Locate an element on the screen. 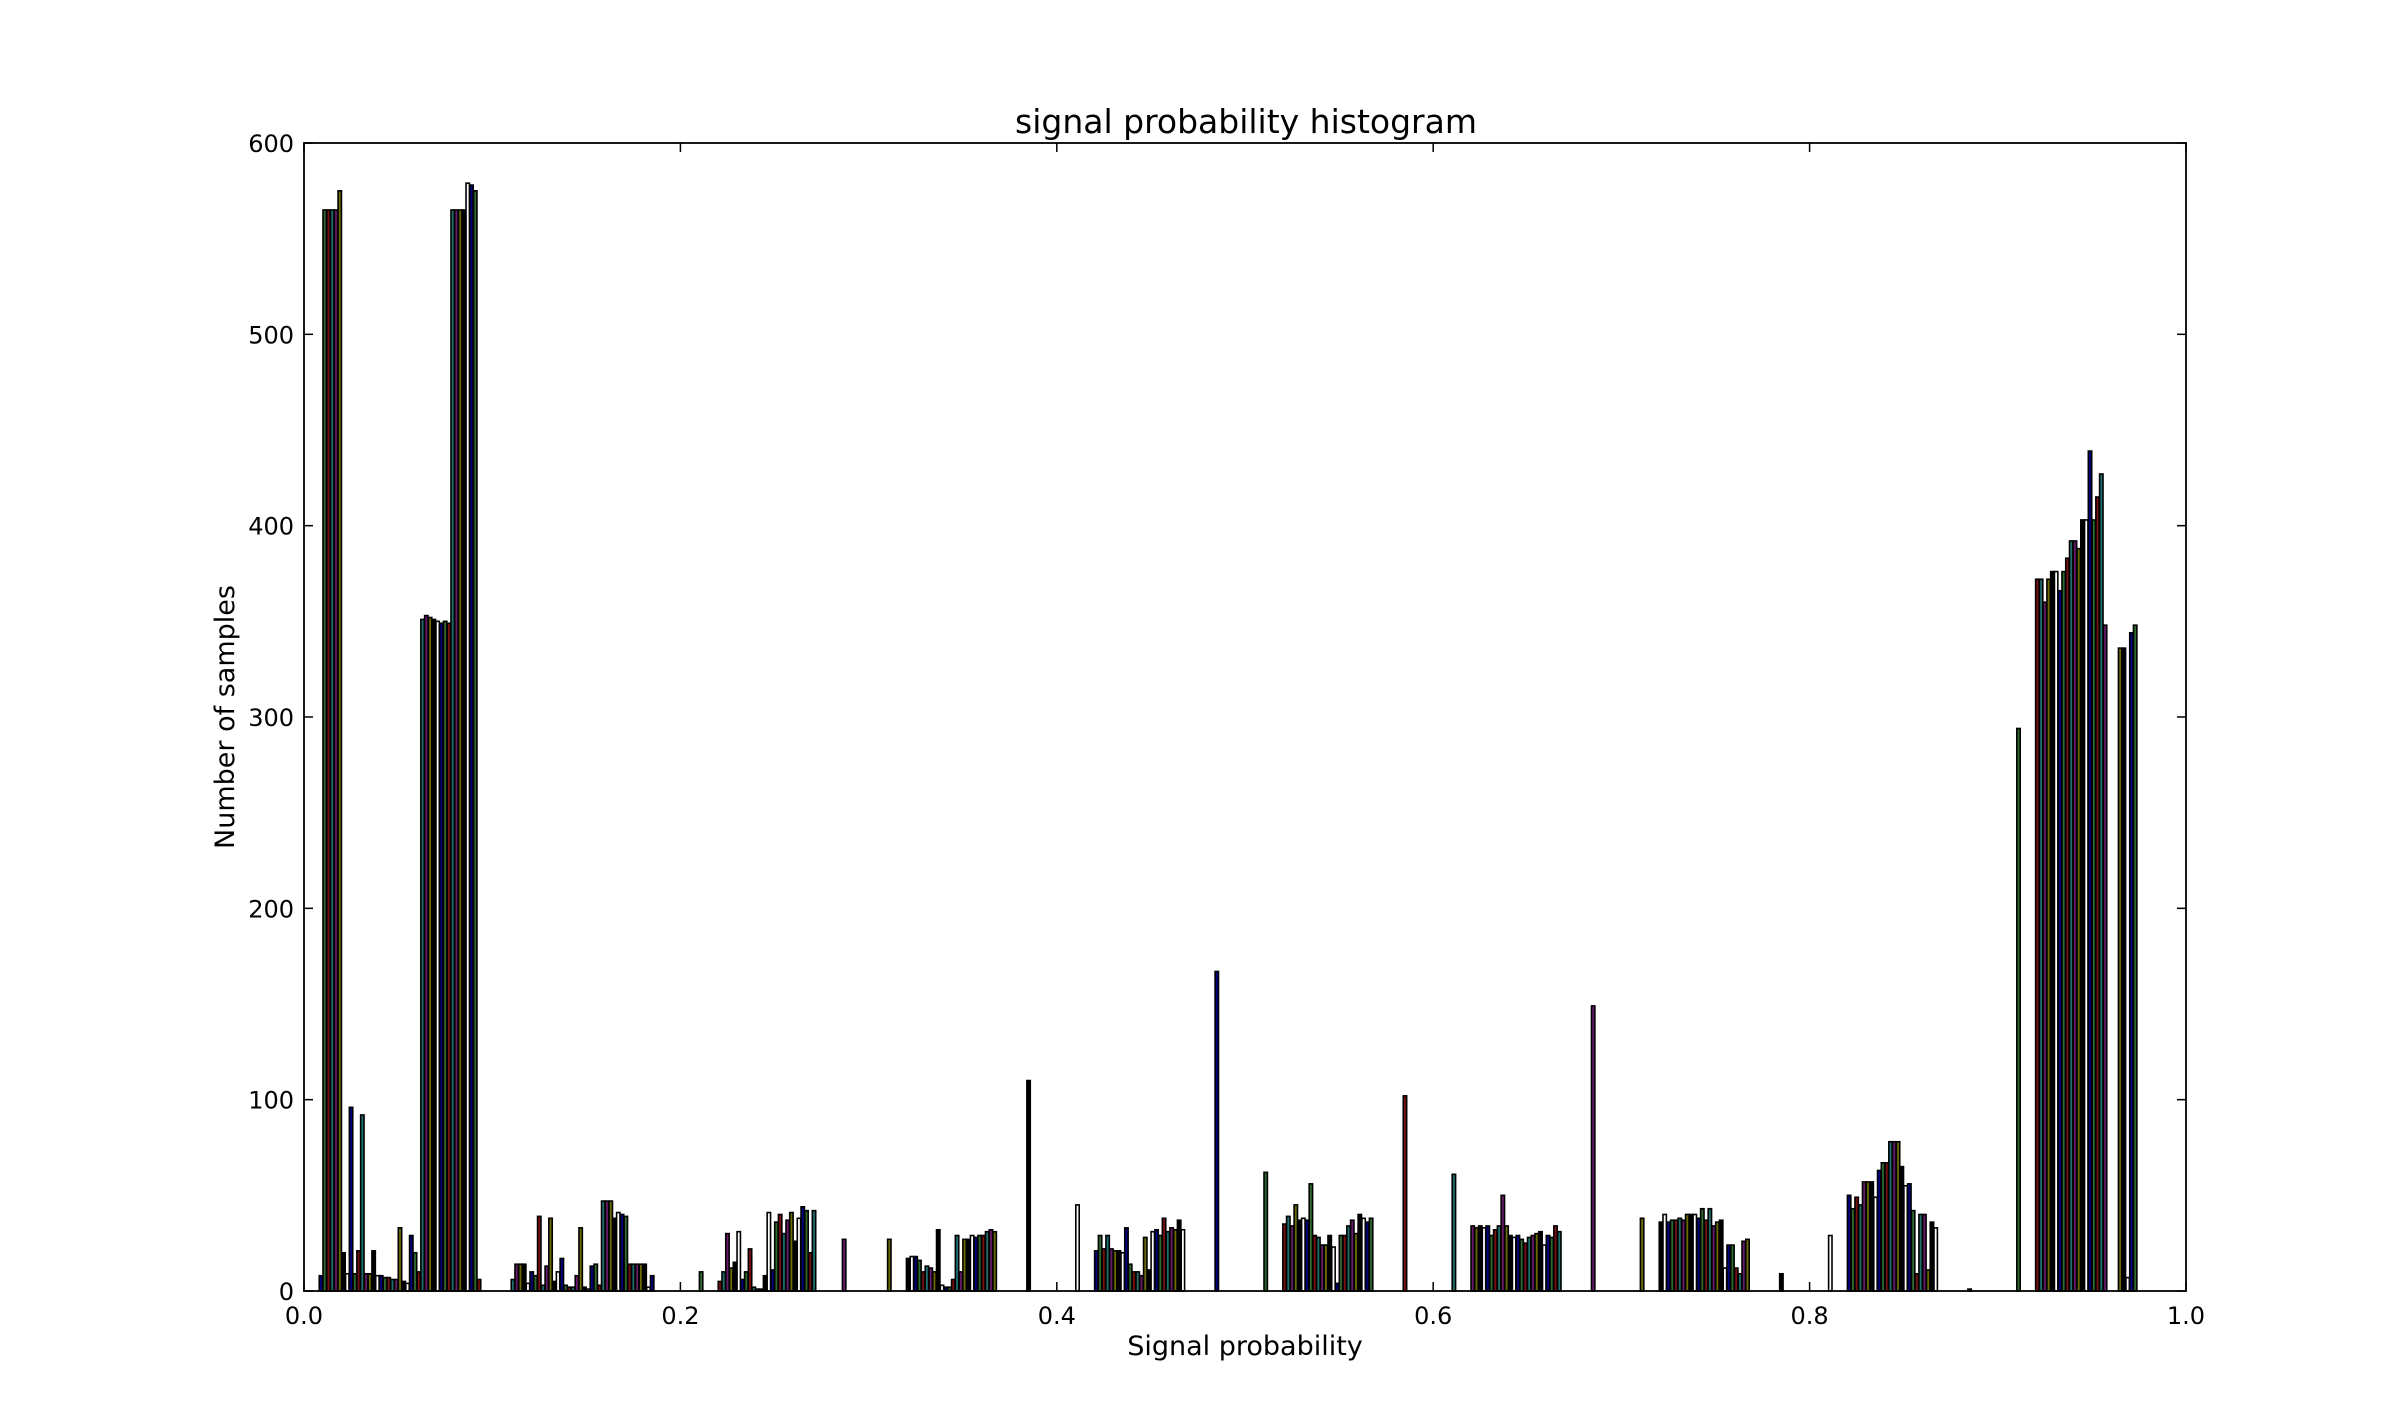 The width and height of the screenshot is (2400, 1417). x-tick-label: 0.8 is located at coordinates (1810, 1316).